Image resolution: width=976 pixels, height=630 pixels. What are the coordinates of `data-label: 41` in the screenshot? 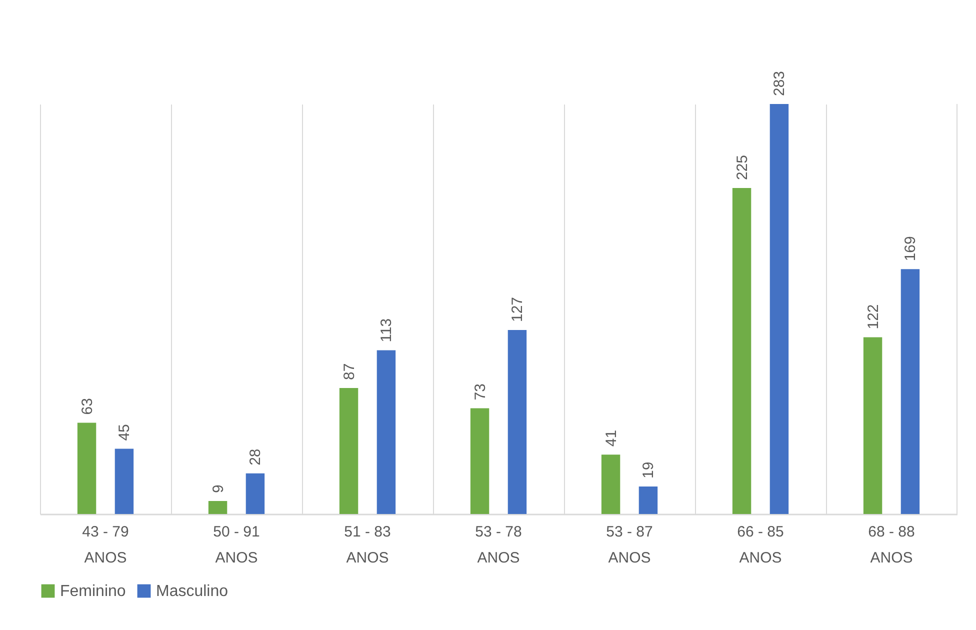 It's located at (611, 438).